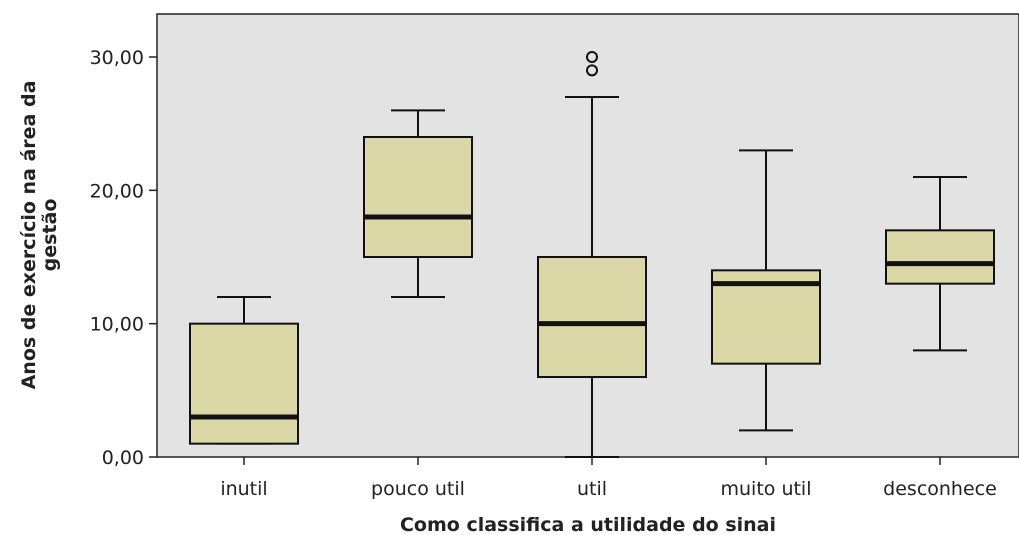  Describe the element at coordinates (117, 325) in the screenshot. I see `y-tick-label: 10,00` at that location.